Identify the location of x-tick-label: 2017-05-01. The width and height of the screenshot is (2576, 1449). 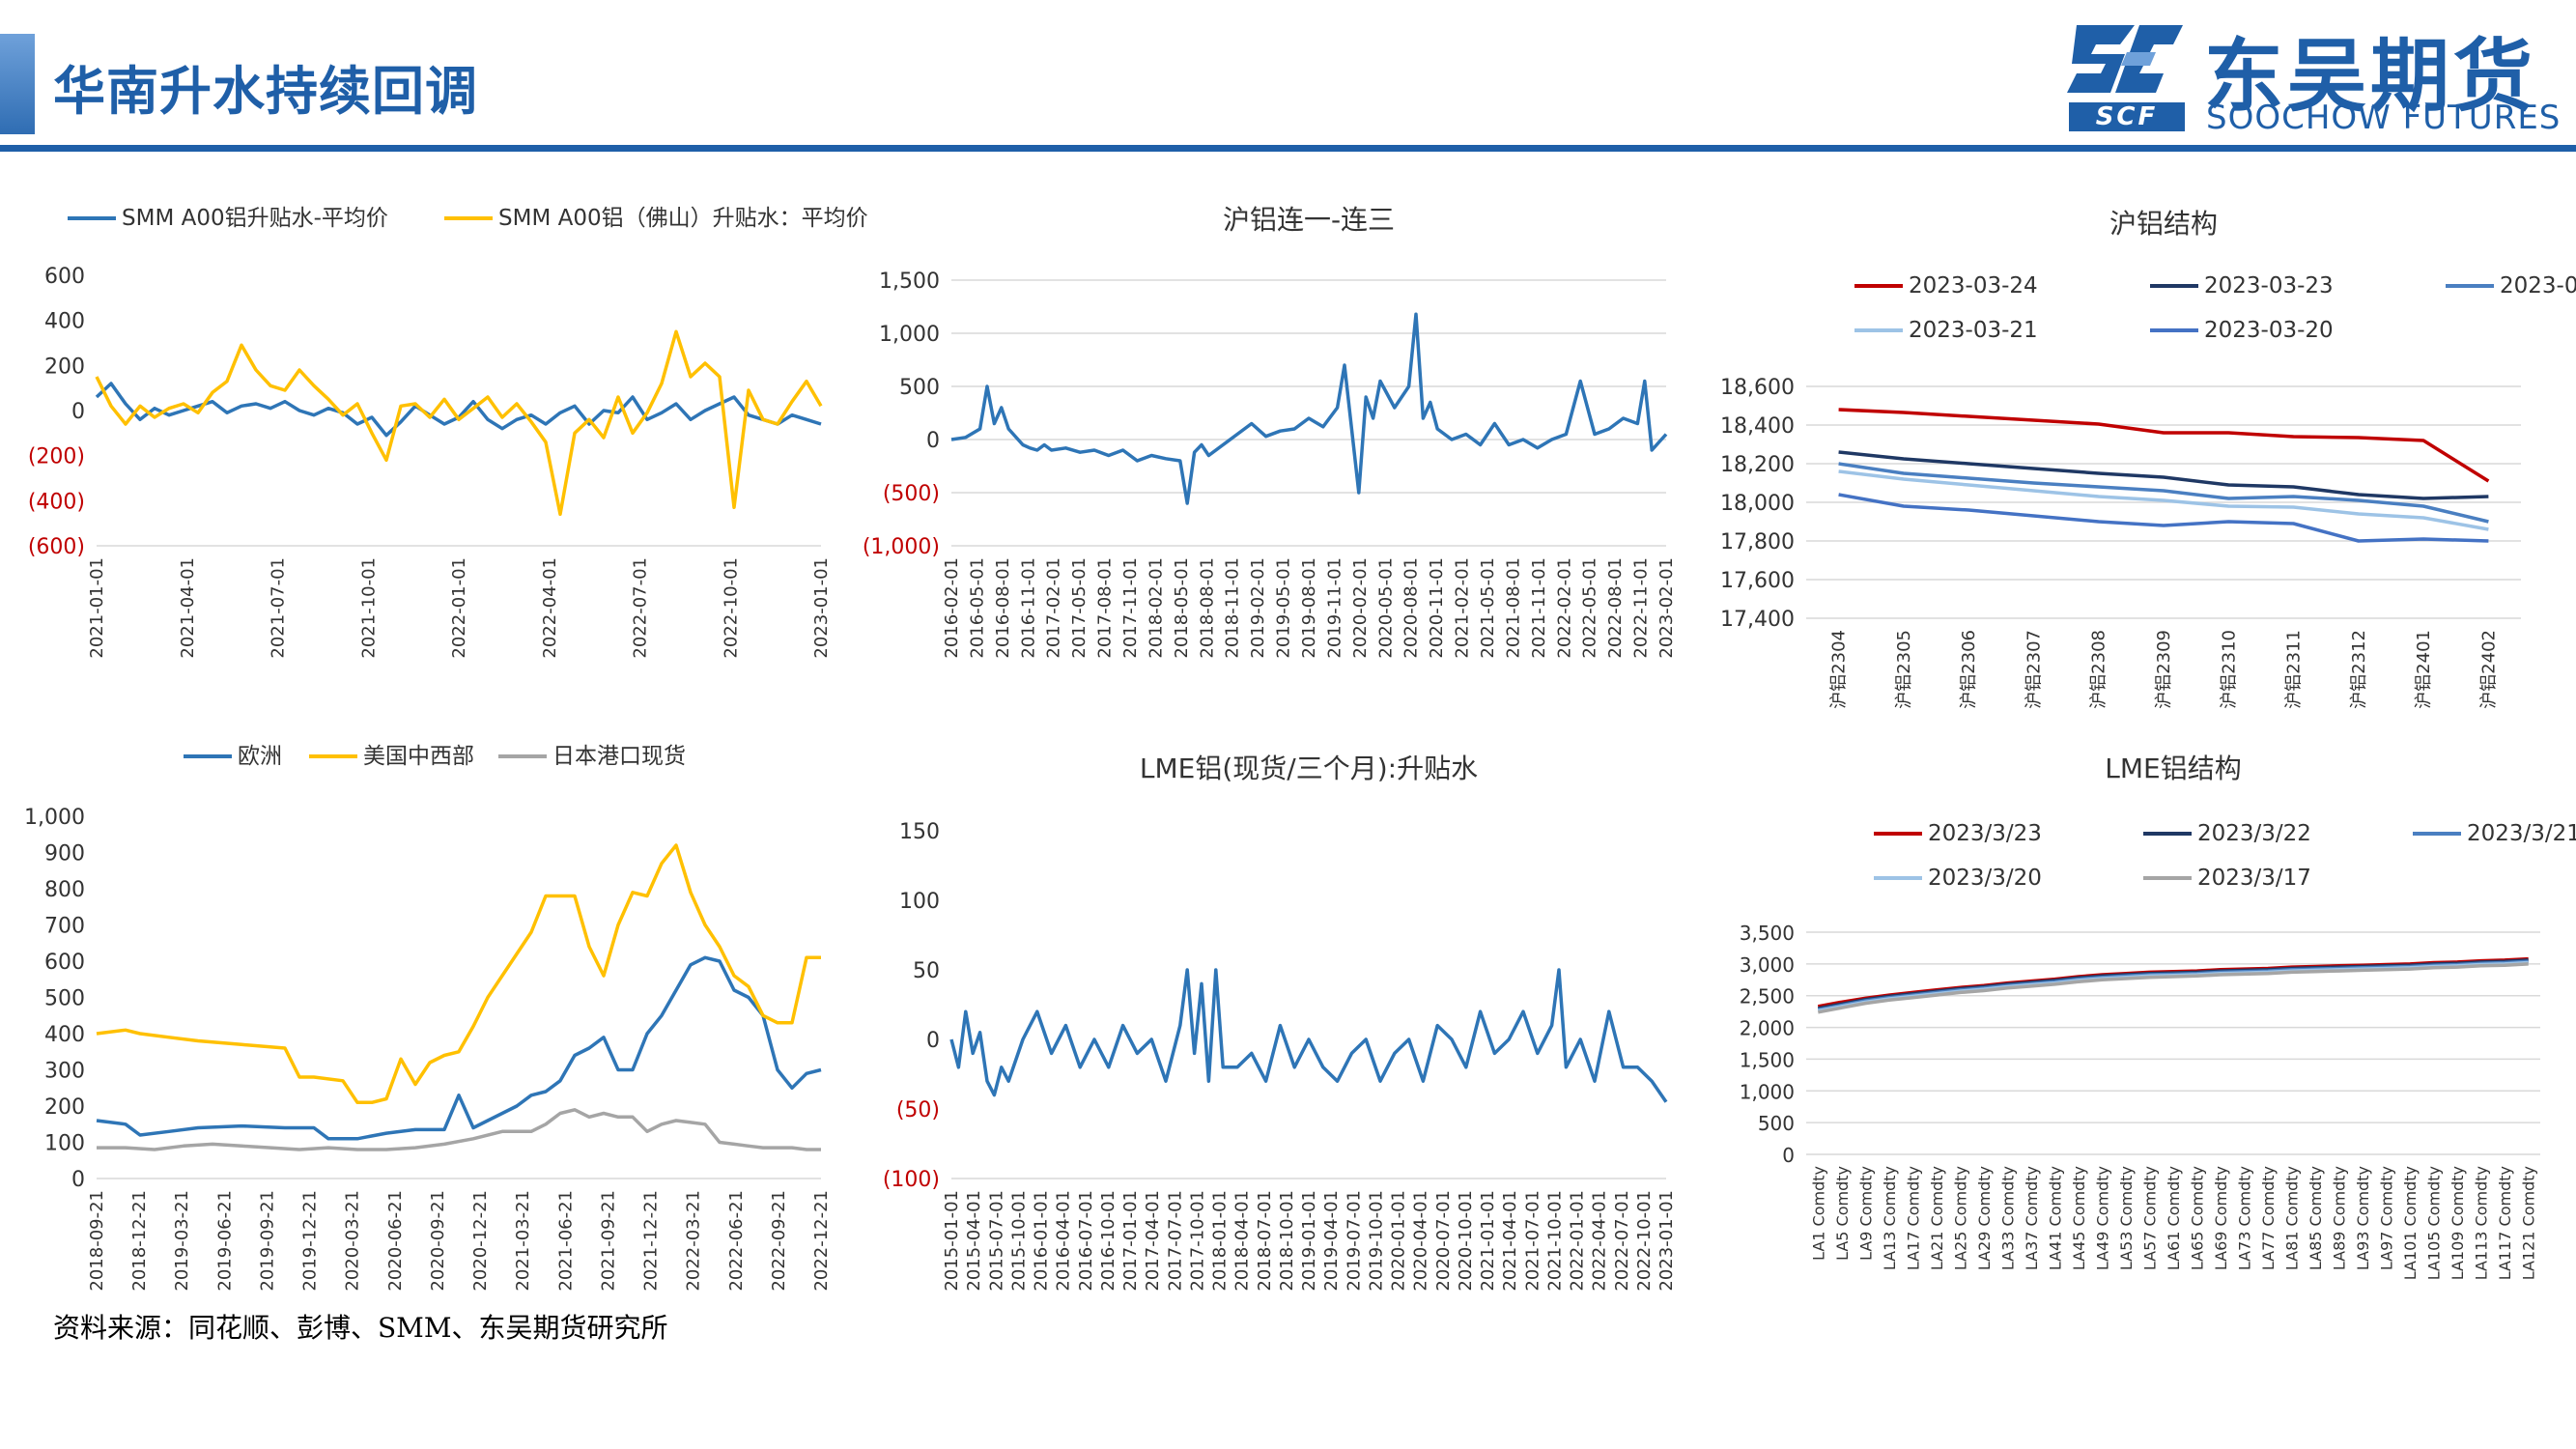
(1079, 608).